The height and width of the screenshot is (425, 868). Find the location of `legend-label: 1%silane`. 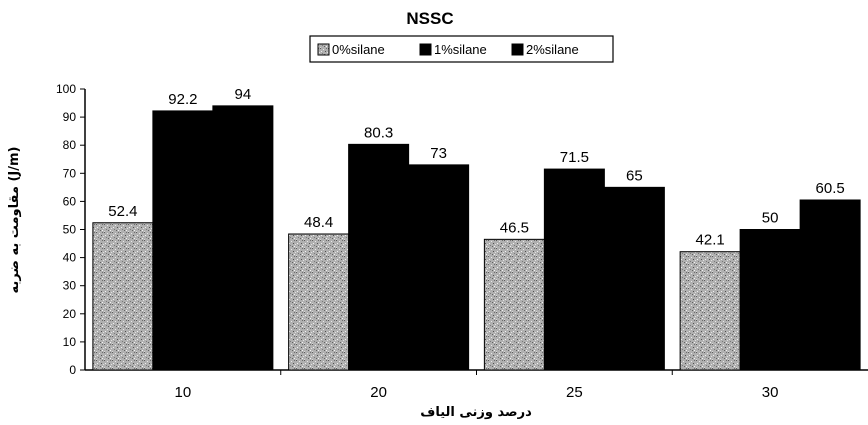

legend-label: 1%silane is located at coordinates (460, 49).